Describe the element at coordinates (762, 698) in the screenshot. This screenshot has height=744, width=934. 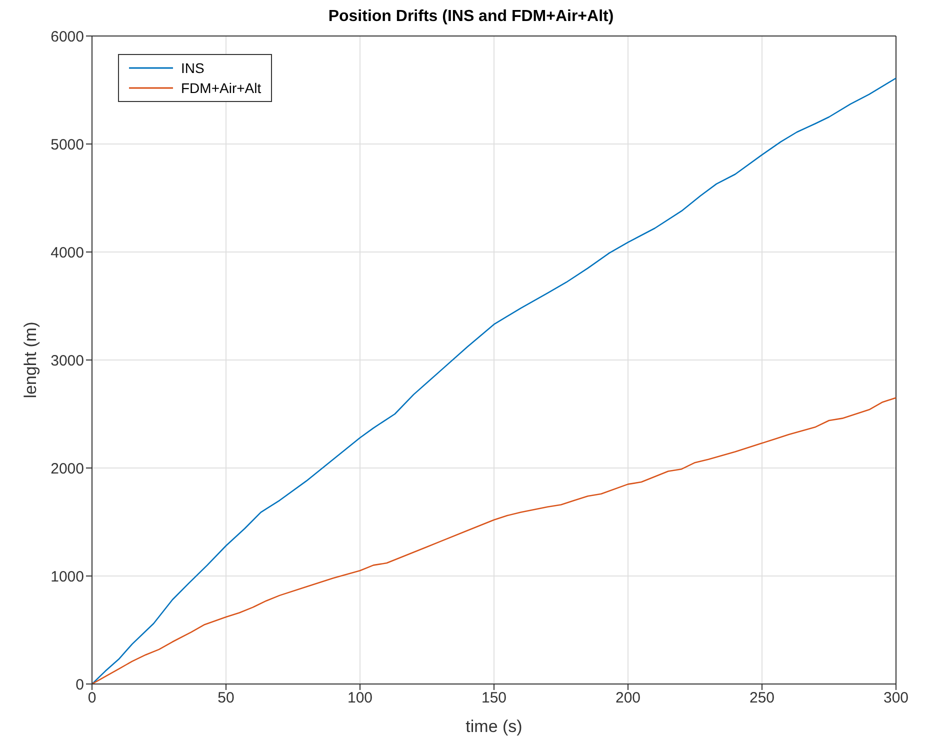
I see `x-tick-label: 250` at that location.